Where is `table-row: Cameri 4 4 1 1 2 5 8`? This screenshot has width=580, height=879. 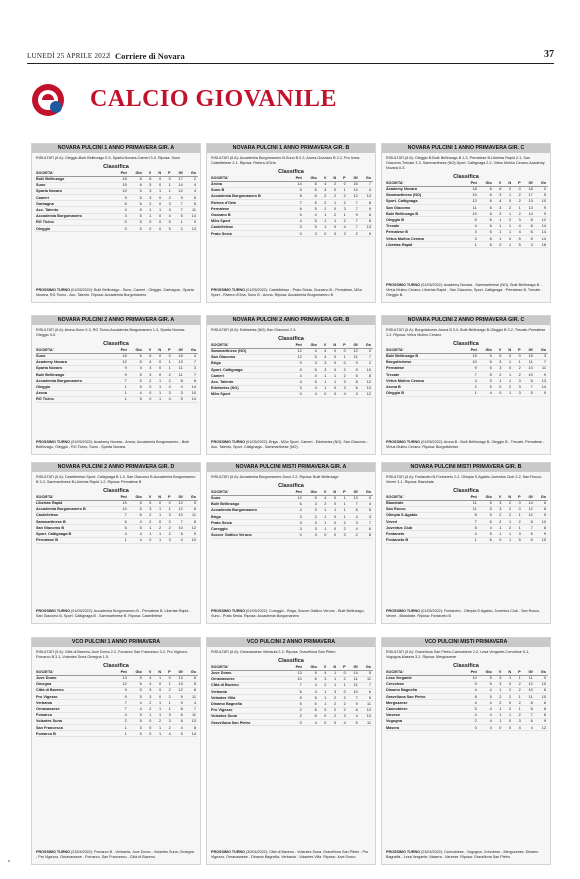 table-row: Cameri 4 4 1 1 2 5 8 is located at coordinates (292, 376).